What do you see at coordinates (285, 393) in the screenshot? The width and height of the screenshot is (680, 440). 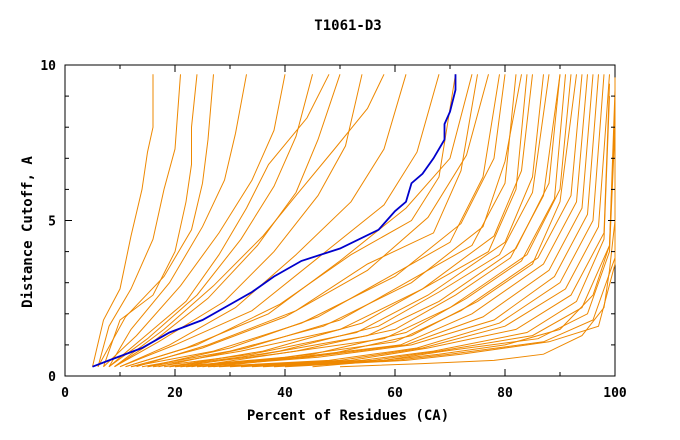 I see `x-tick-label: 40` at bounding box center [285, 393].